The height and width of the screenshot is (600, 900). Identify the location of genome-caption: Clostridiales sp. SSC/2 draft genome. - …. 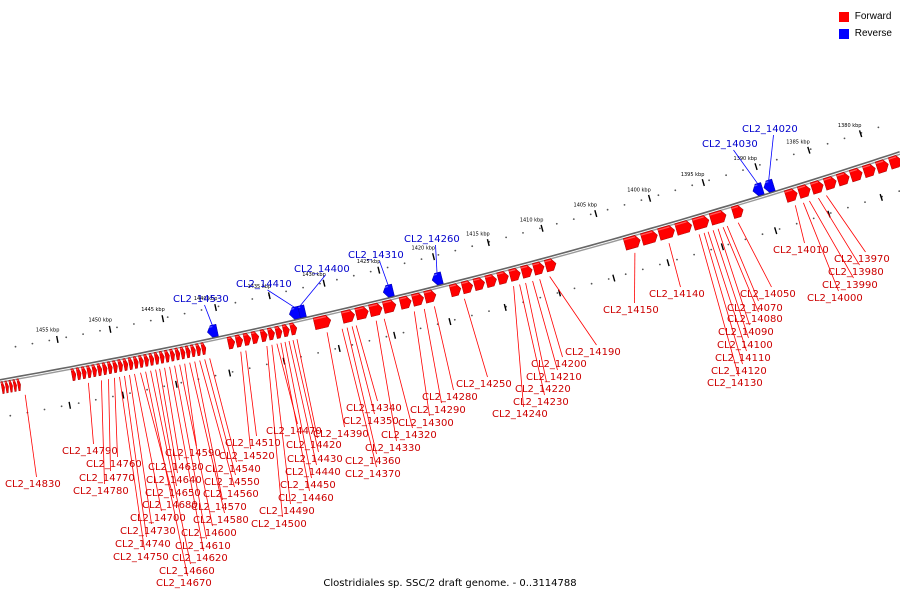
(450, 583).